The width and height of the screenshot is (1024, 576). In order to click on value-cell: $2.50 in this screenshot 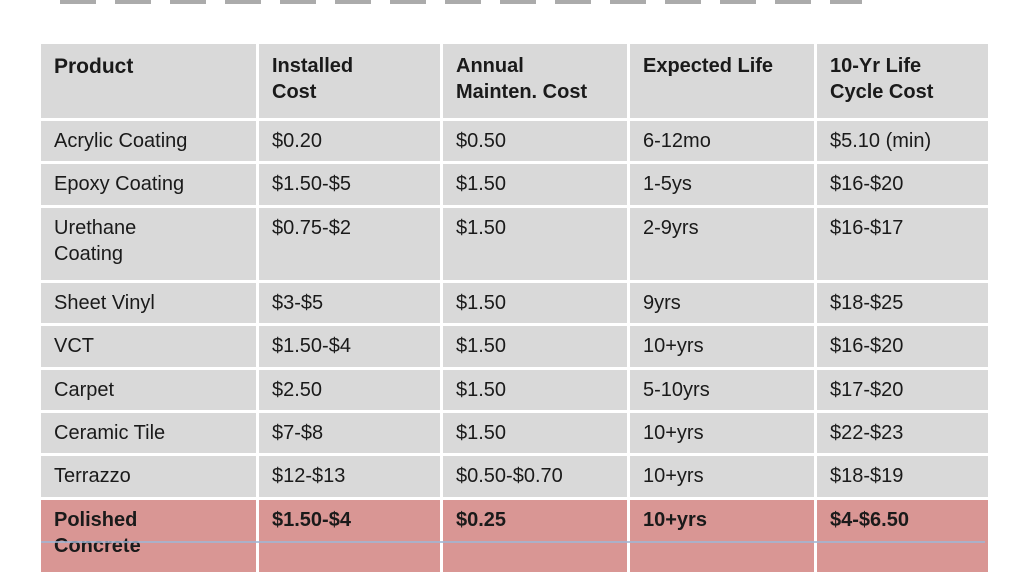, I will do `click(349, 389)`.